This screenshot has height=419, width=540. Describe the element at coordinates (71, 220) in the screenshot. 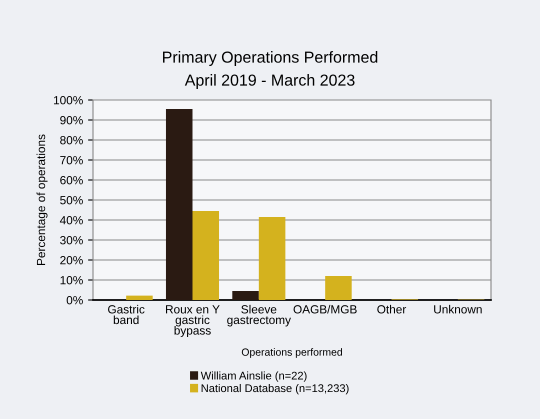

I see `y-tick-label: 40%` at that location.